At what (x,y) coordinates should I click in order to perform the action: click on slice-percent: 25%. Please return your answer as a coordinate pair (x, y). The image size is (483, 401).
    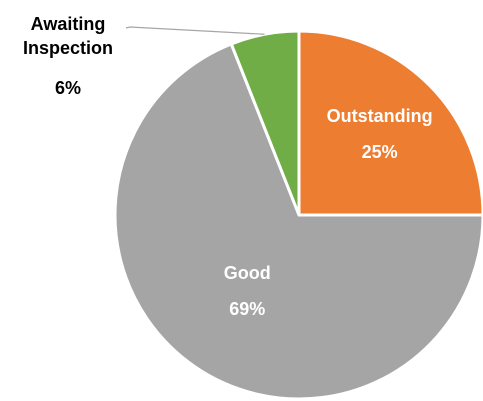
    Looking at the image, I should click on (379, 152).